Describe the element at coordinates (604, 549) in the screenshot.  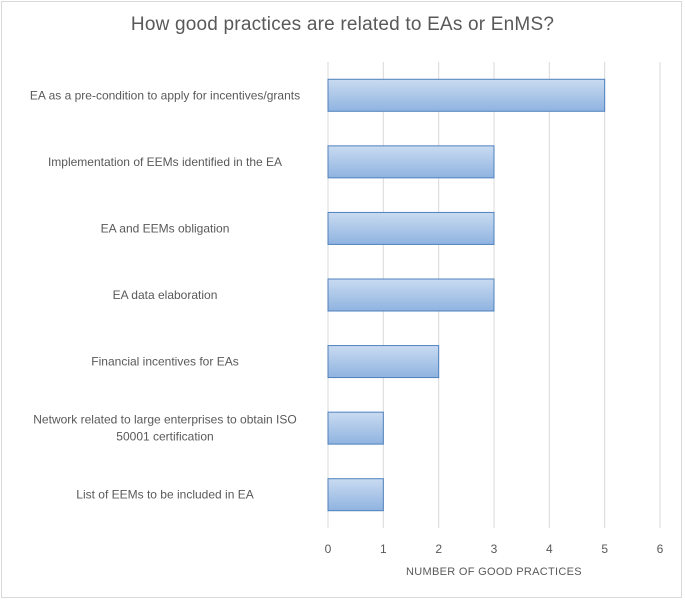
I see `x-tick-label: 5` at that location.